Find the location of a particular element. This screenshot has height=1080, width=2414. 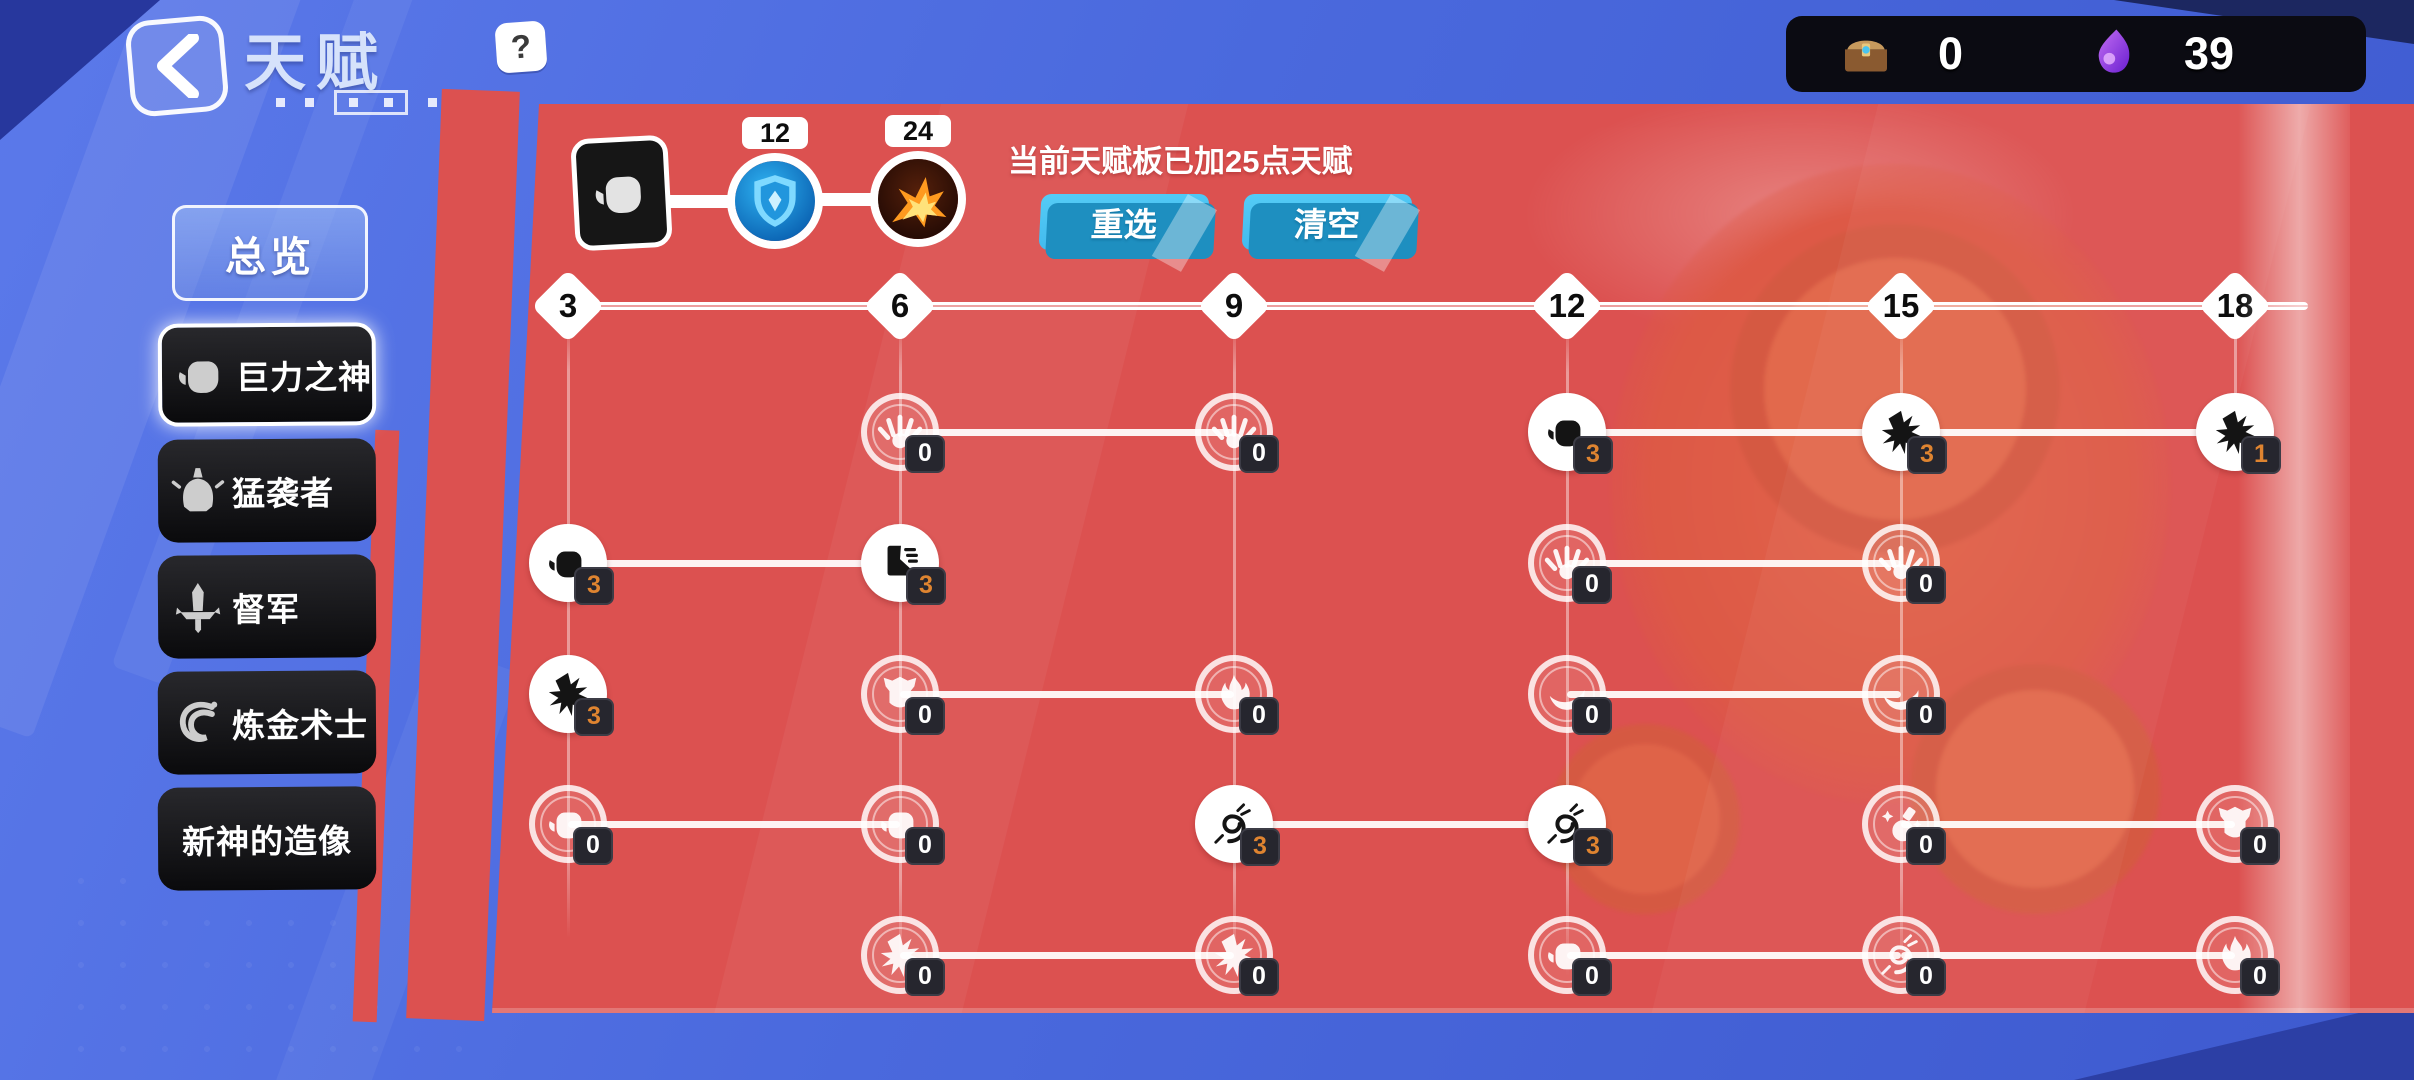

talent-node-r1c5: 3 is located at coordinates (1904, 433).